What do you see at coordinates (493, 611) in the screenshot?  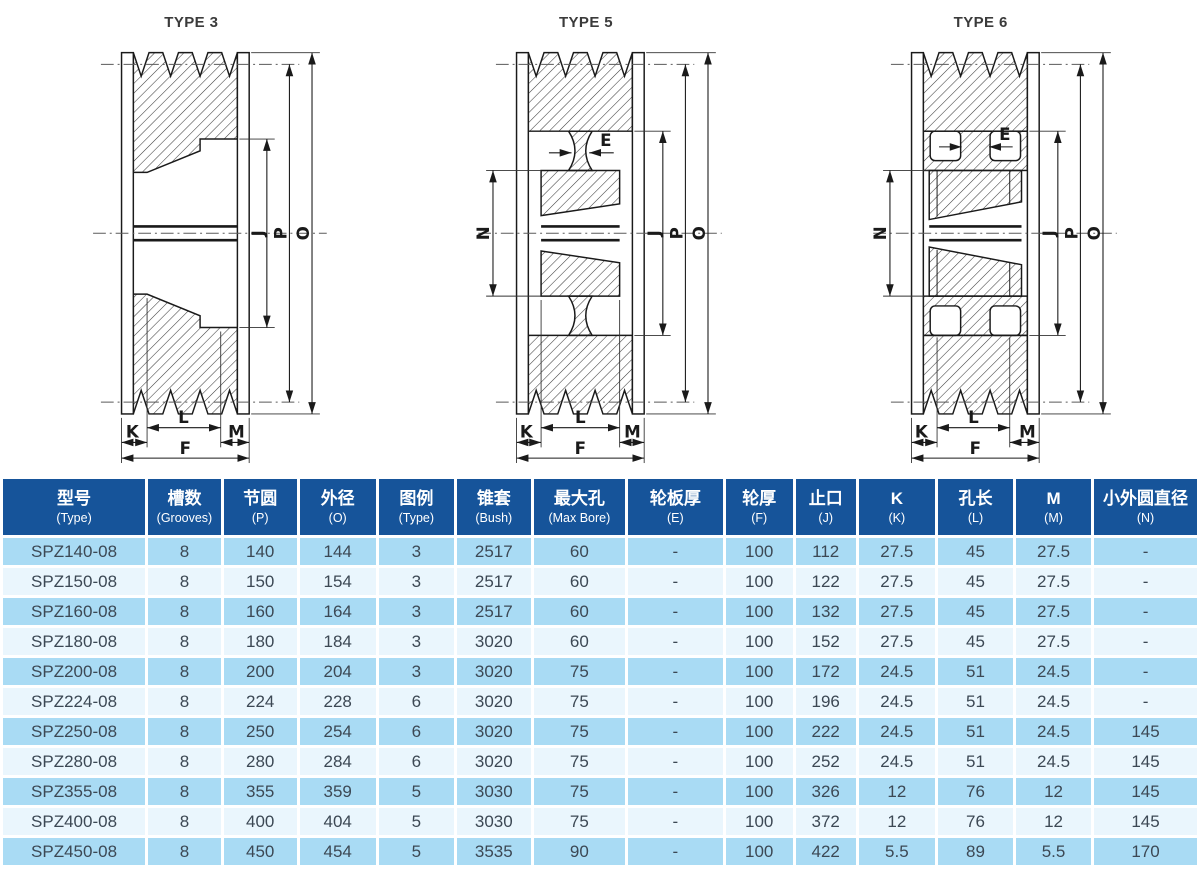 I see `table-cell: 2517` at bounding box center [493, 611].